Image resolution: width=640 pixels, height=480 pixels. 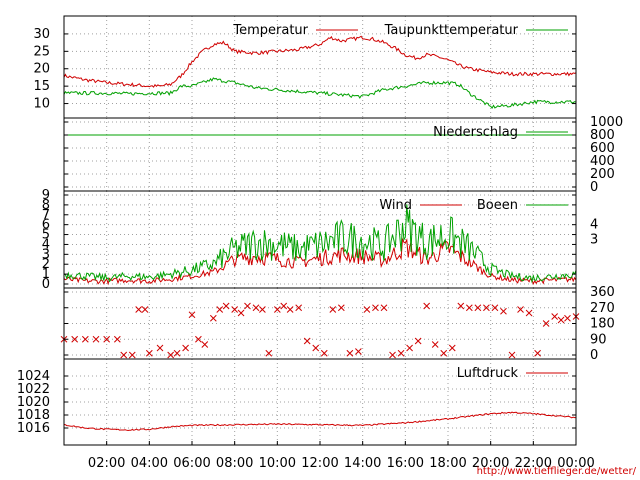 I want to click on footer-url: http://www.tiefflieger.de/wetter/, so click(x=557, y=471).